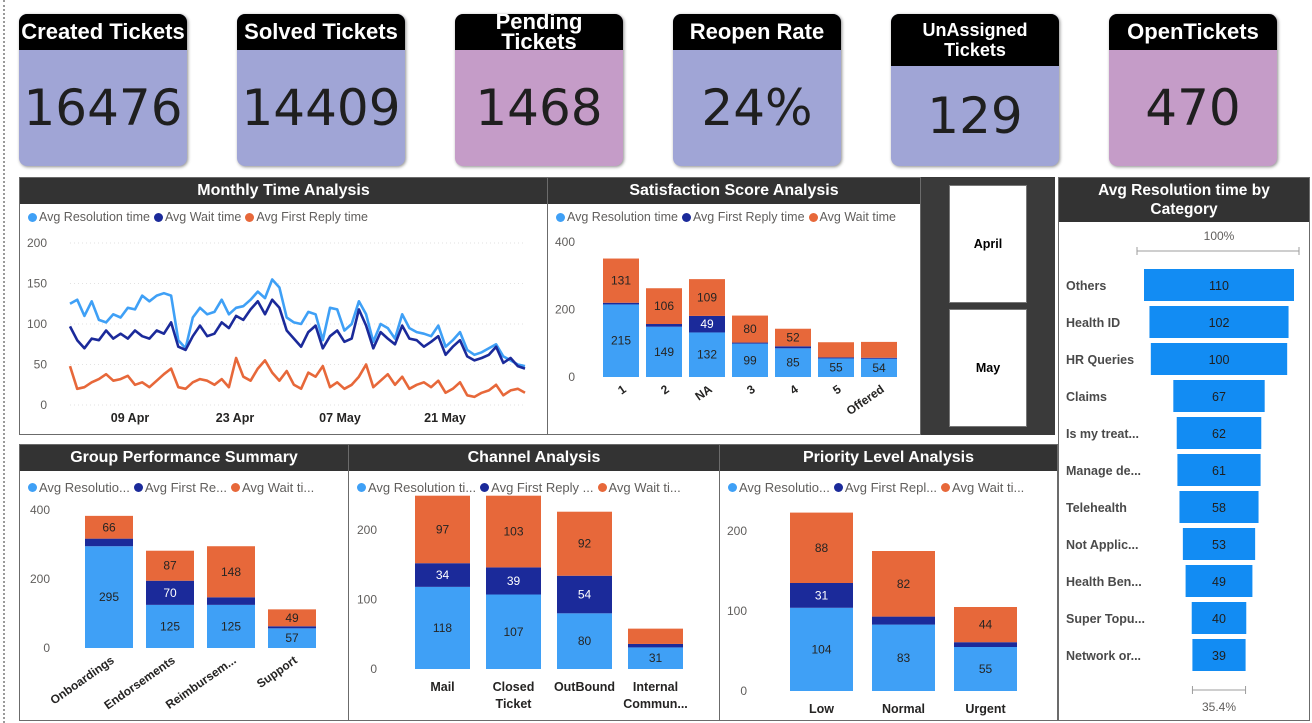  What do you see at coordinates (297, 323) in the screenshot?
I see `series-line` at bounding box center [297, 323].